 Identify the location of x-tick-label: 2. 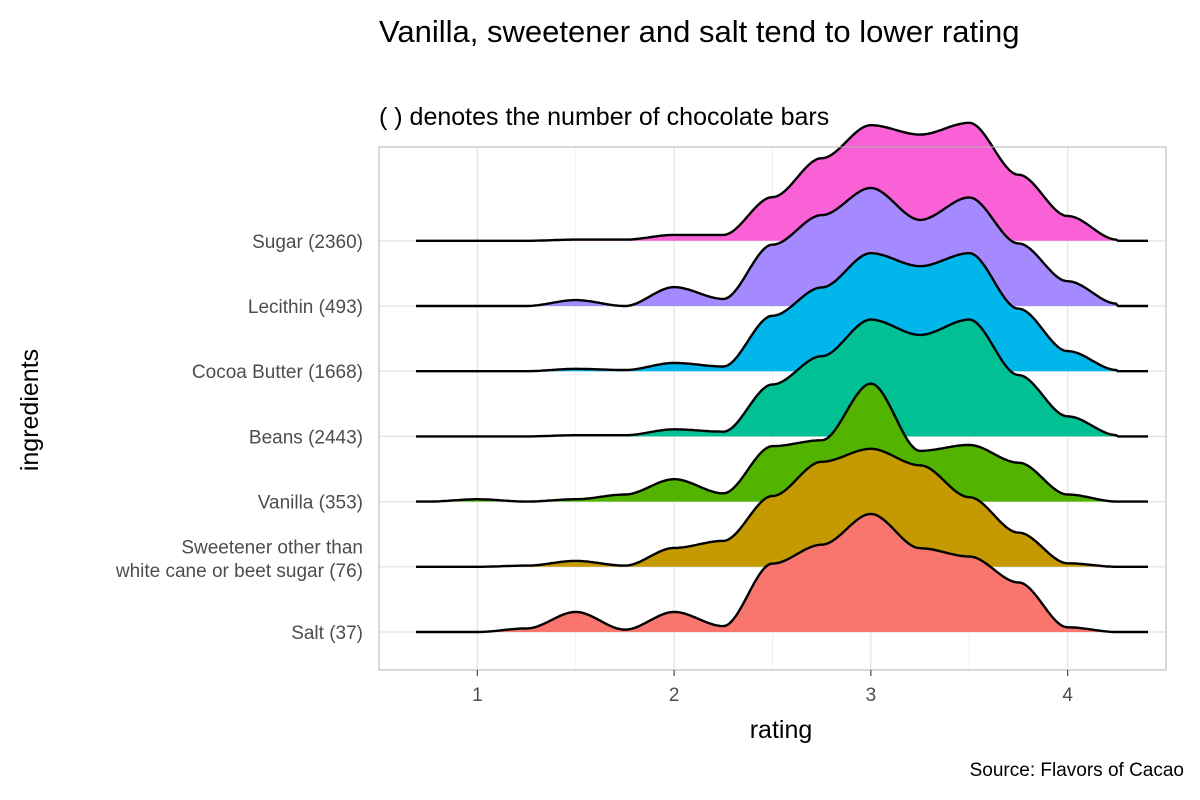
(674, 695).